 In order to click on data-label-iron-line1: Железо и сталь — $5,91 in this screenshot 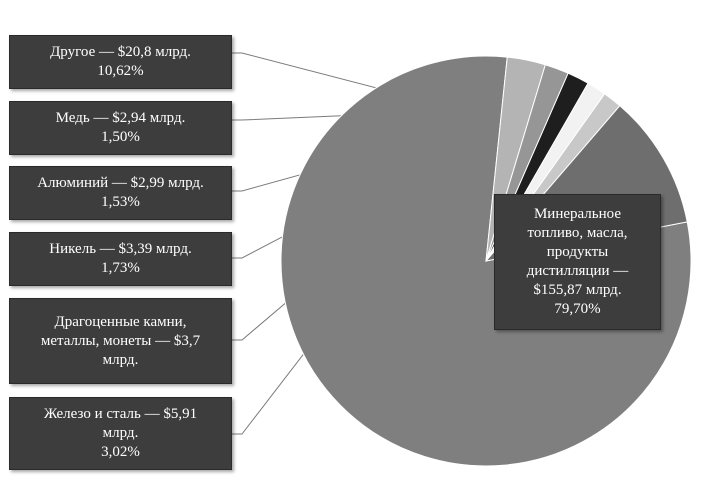, I will do `click(120, 414)`.